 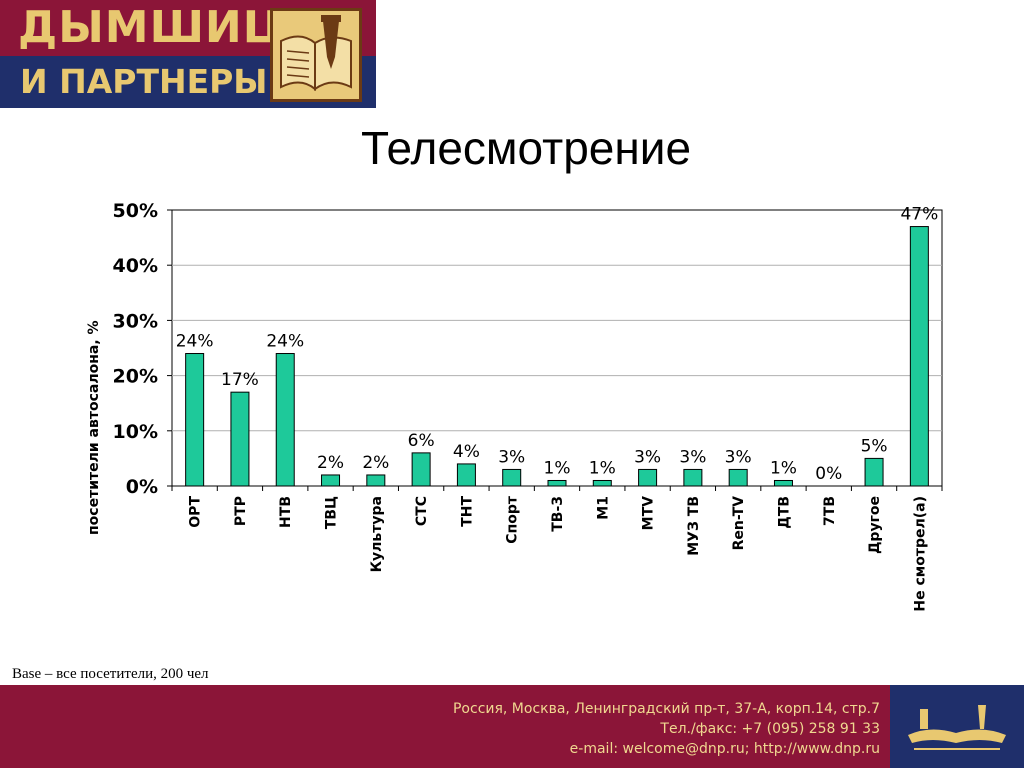 What do you see at coordinates (875, 525) in the screenshot?
I see `category-label: Другое` at bounding box center [875, 525].